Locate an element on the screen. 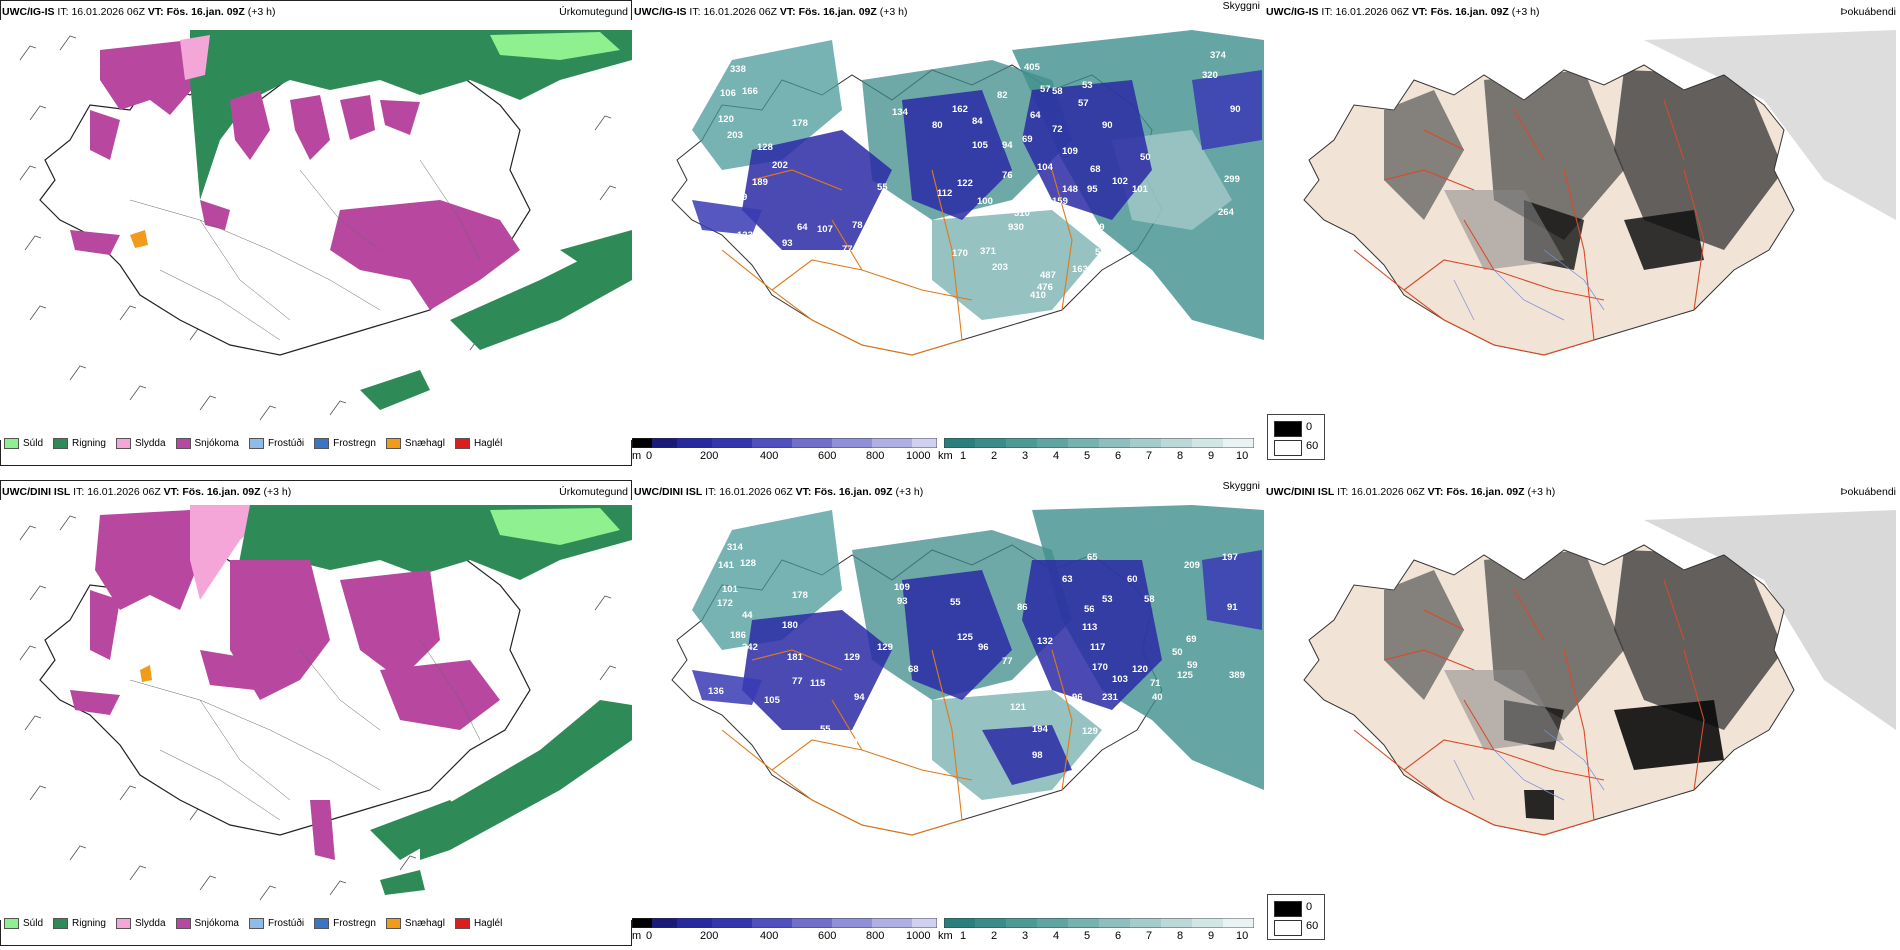 This screenshot has height=950, width=1900. fog-legend-label: 0 is located at coordinates (1309, 907).